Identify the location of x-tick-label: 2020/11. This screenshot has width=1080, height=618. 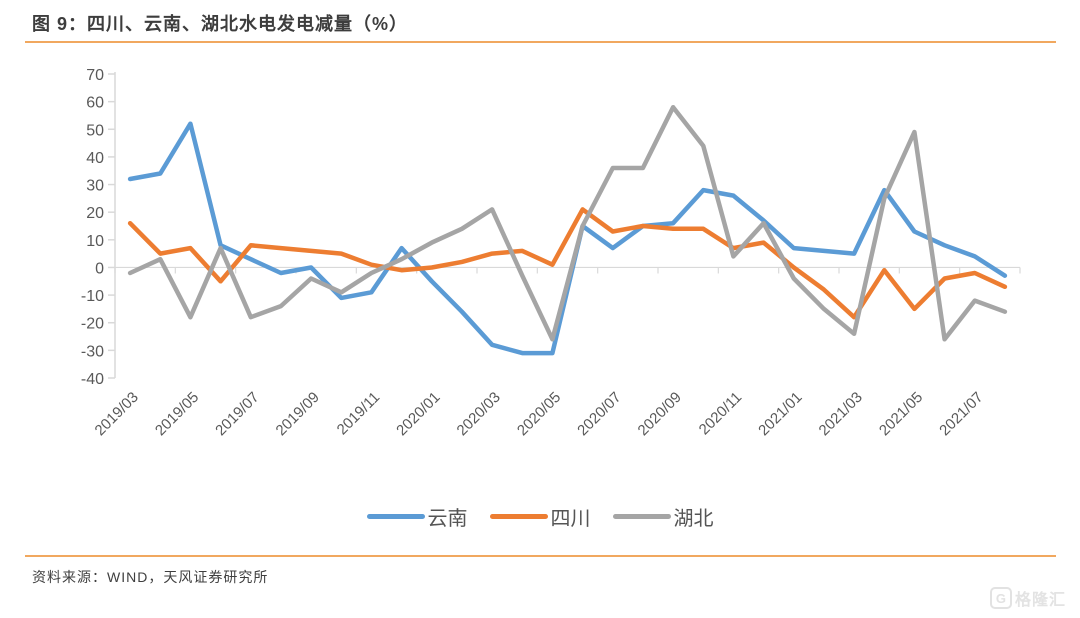
(721, 414).